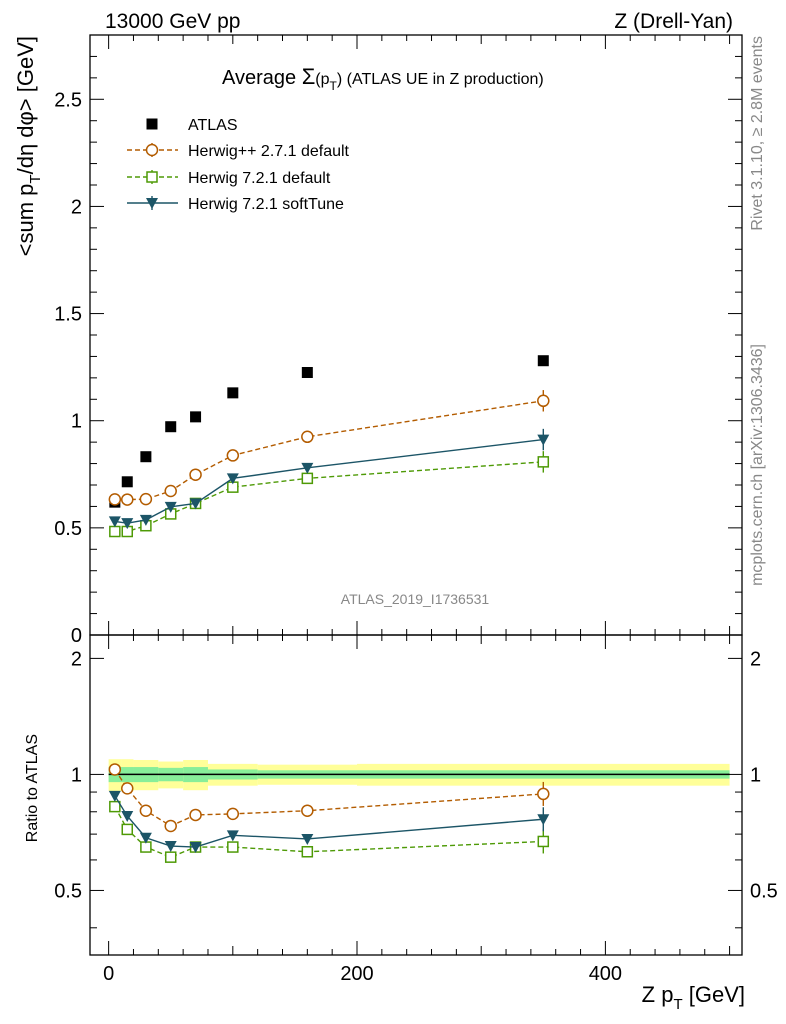  I want to click on title-prefix: Average, so click(262, 78).